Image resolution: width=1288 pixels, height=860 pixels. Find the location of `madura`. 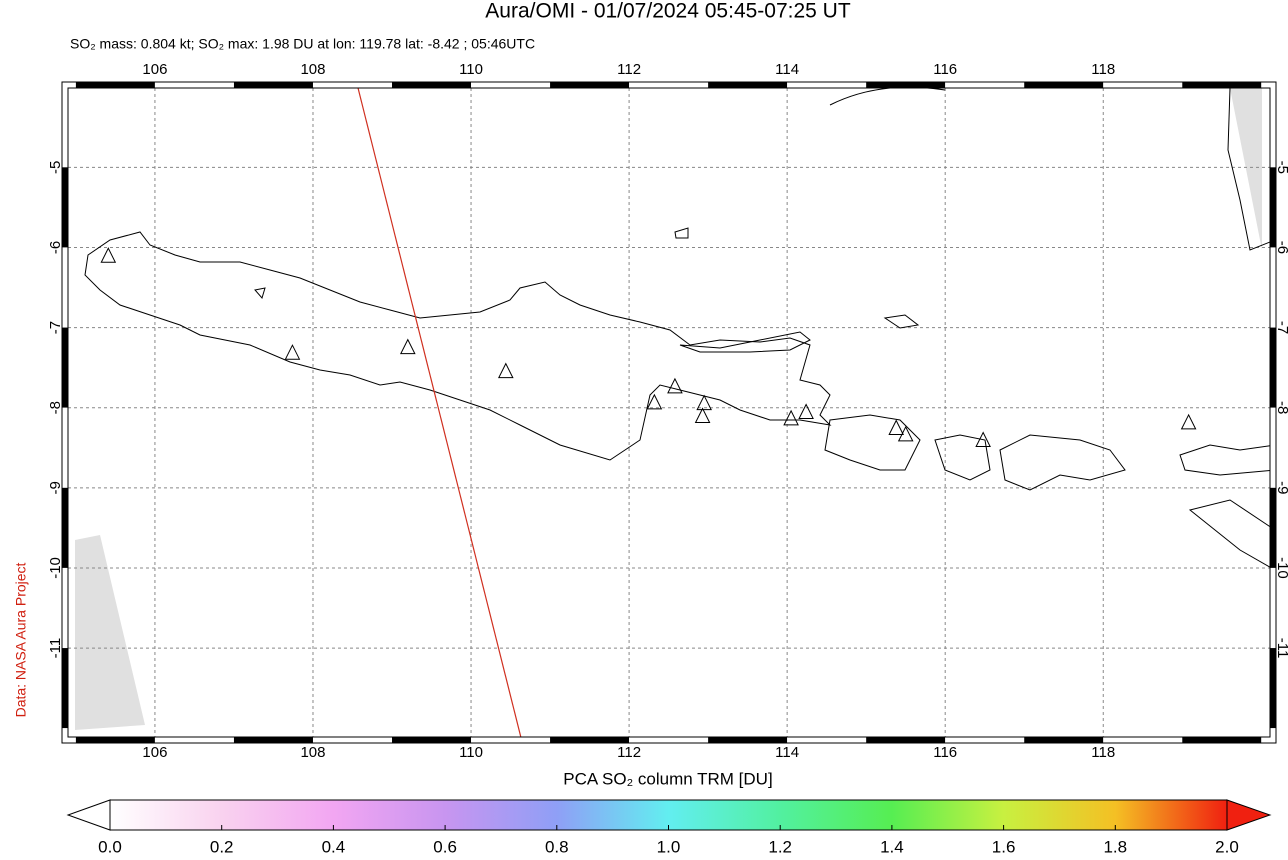

madura is located at coordinates (745, 342).